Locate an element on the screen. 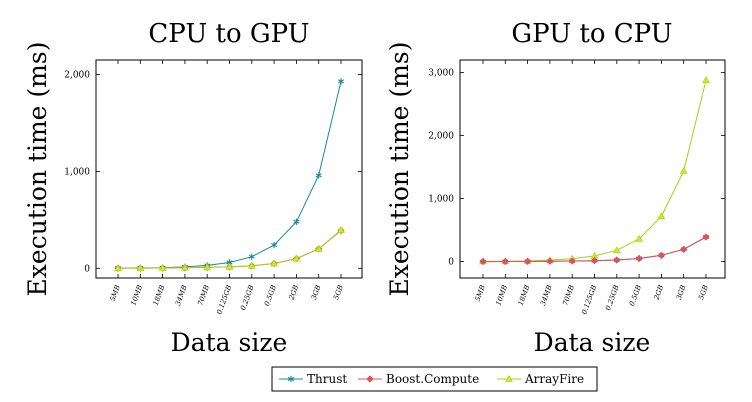 This screenshot has width=752, height=402. legend-item-boost-compute: Boost.Compute is located at coordinates (418, 379).